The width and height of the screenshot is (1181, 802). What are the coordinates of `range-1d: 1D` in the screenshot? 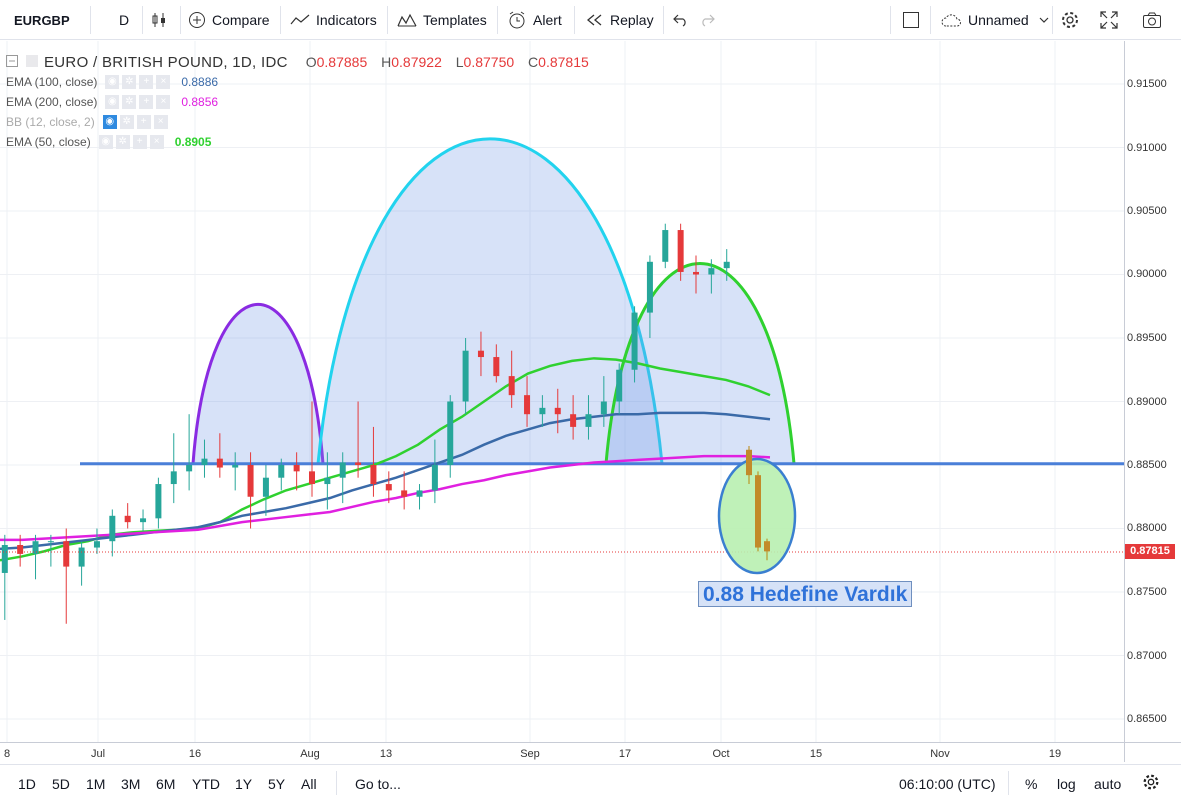 It's located at (27, 783).